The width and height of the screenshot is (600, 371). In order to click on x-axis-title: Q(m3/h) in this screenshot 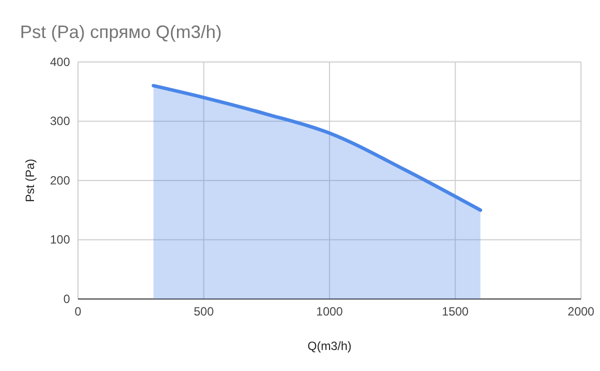, I will do `click(329, 346)`.